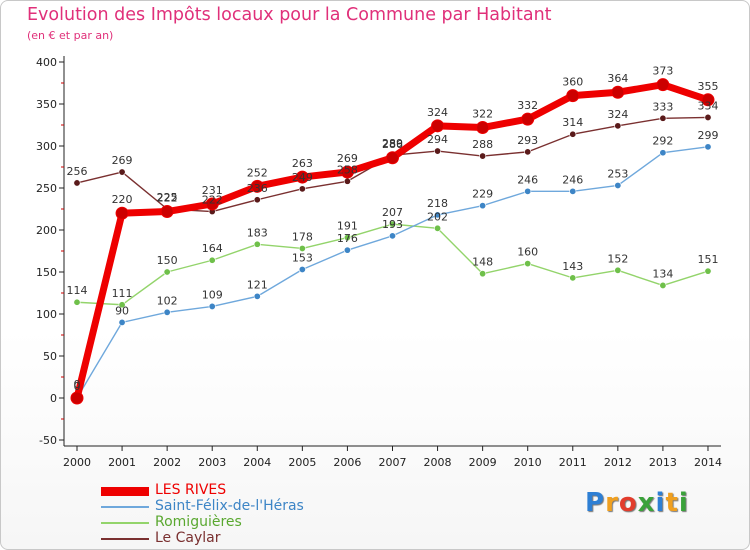 The width and height of the screenshot is (750, 550). I want to click on data-label-2: 164, so click(212, 248).